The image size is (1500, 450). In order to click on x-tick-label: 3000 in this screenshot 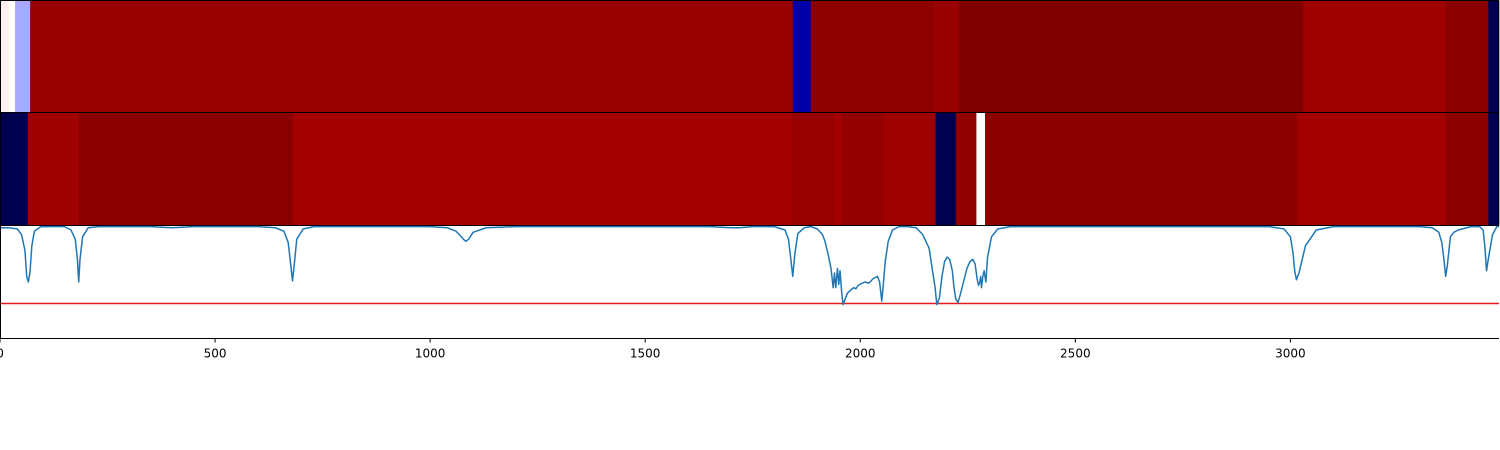, I will do `click(1290, 354)`.